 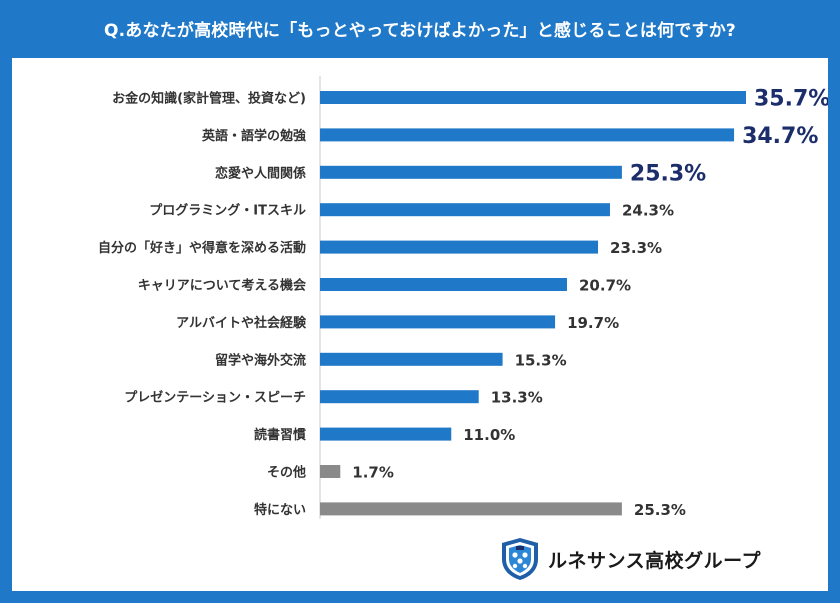 What do you see at coordinates (489, 435) in the screenshot?
I see `value-label: 11.0%` at bounding box center [489, 435].